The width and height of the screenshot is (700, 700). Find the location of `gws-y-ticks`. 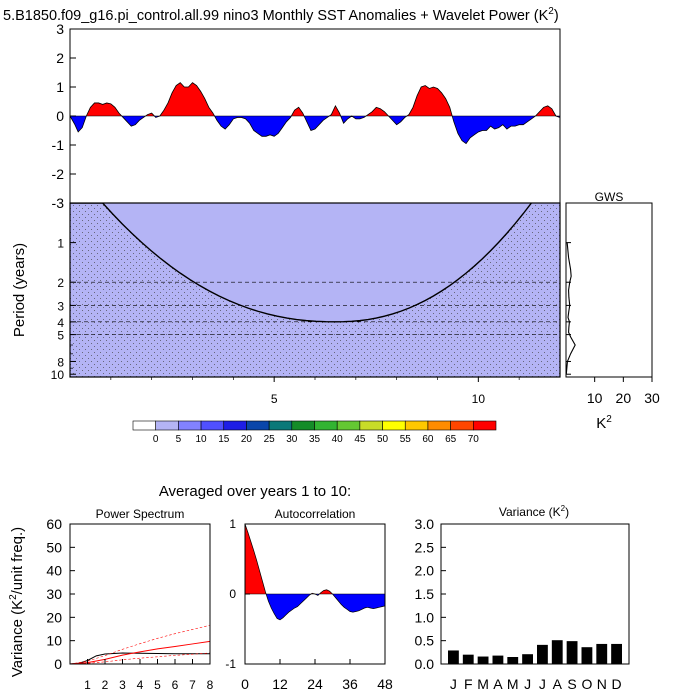

gws-y-ticks is located at coordinates (568, 308).